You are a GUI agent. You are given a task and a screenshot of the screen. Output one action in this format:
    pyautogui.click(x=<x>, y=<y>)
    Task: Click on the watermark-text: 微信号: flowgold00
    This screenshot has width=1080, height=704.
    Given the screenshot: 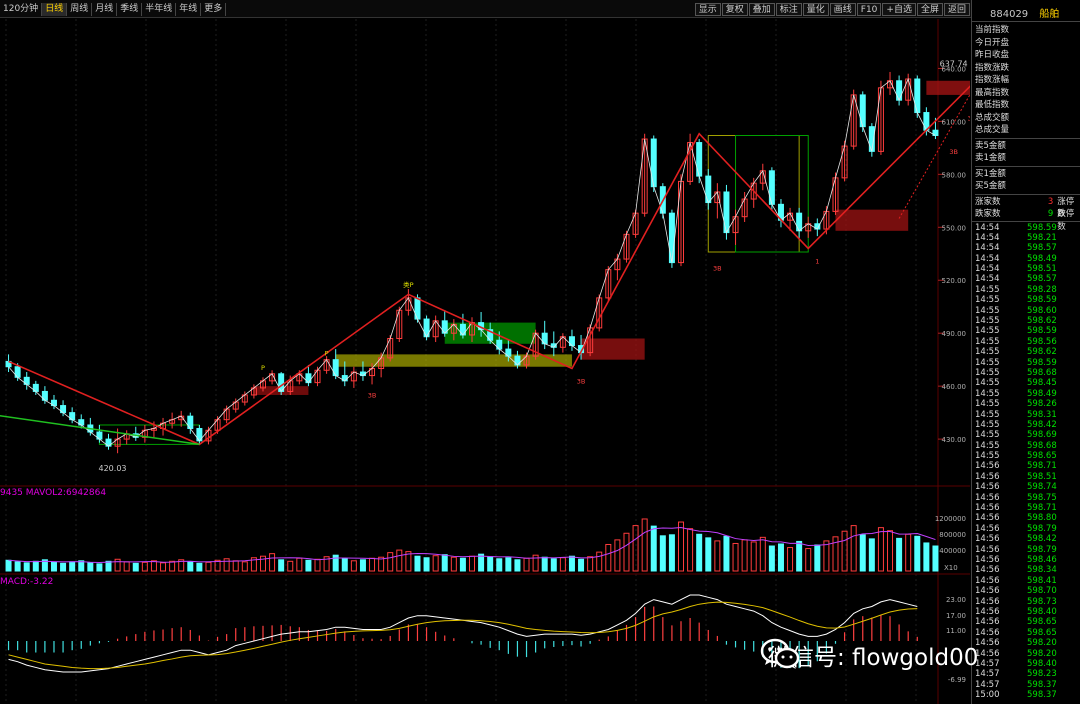 What is the action you would take?
    pyautogui.click(x=873, y=658)
    